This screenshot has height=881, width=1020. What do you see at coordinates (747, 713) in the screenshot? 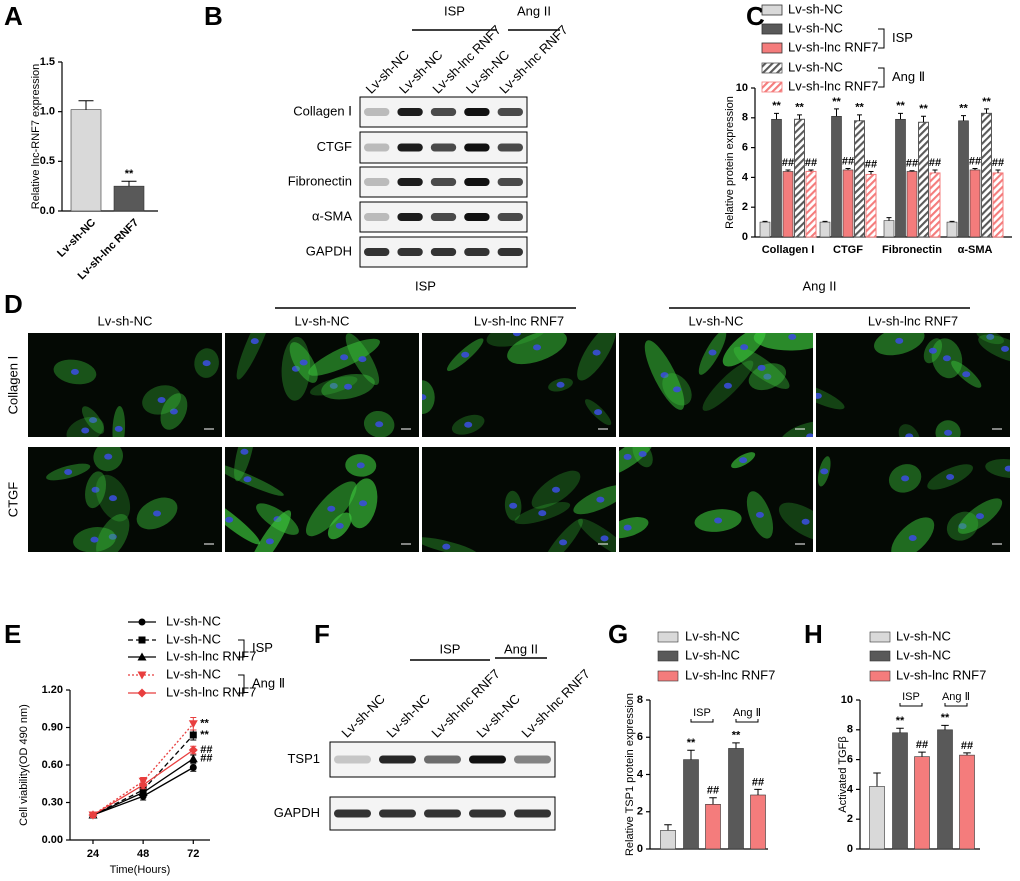
I see `group-label: Ang Ⅱ` at bounding box center [747, 713].